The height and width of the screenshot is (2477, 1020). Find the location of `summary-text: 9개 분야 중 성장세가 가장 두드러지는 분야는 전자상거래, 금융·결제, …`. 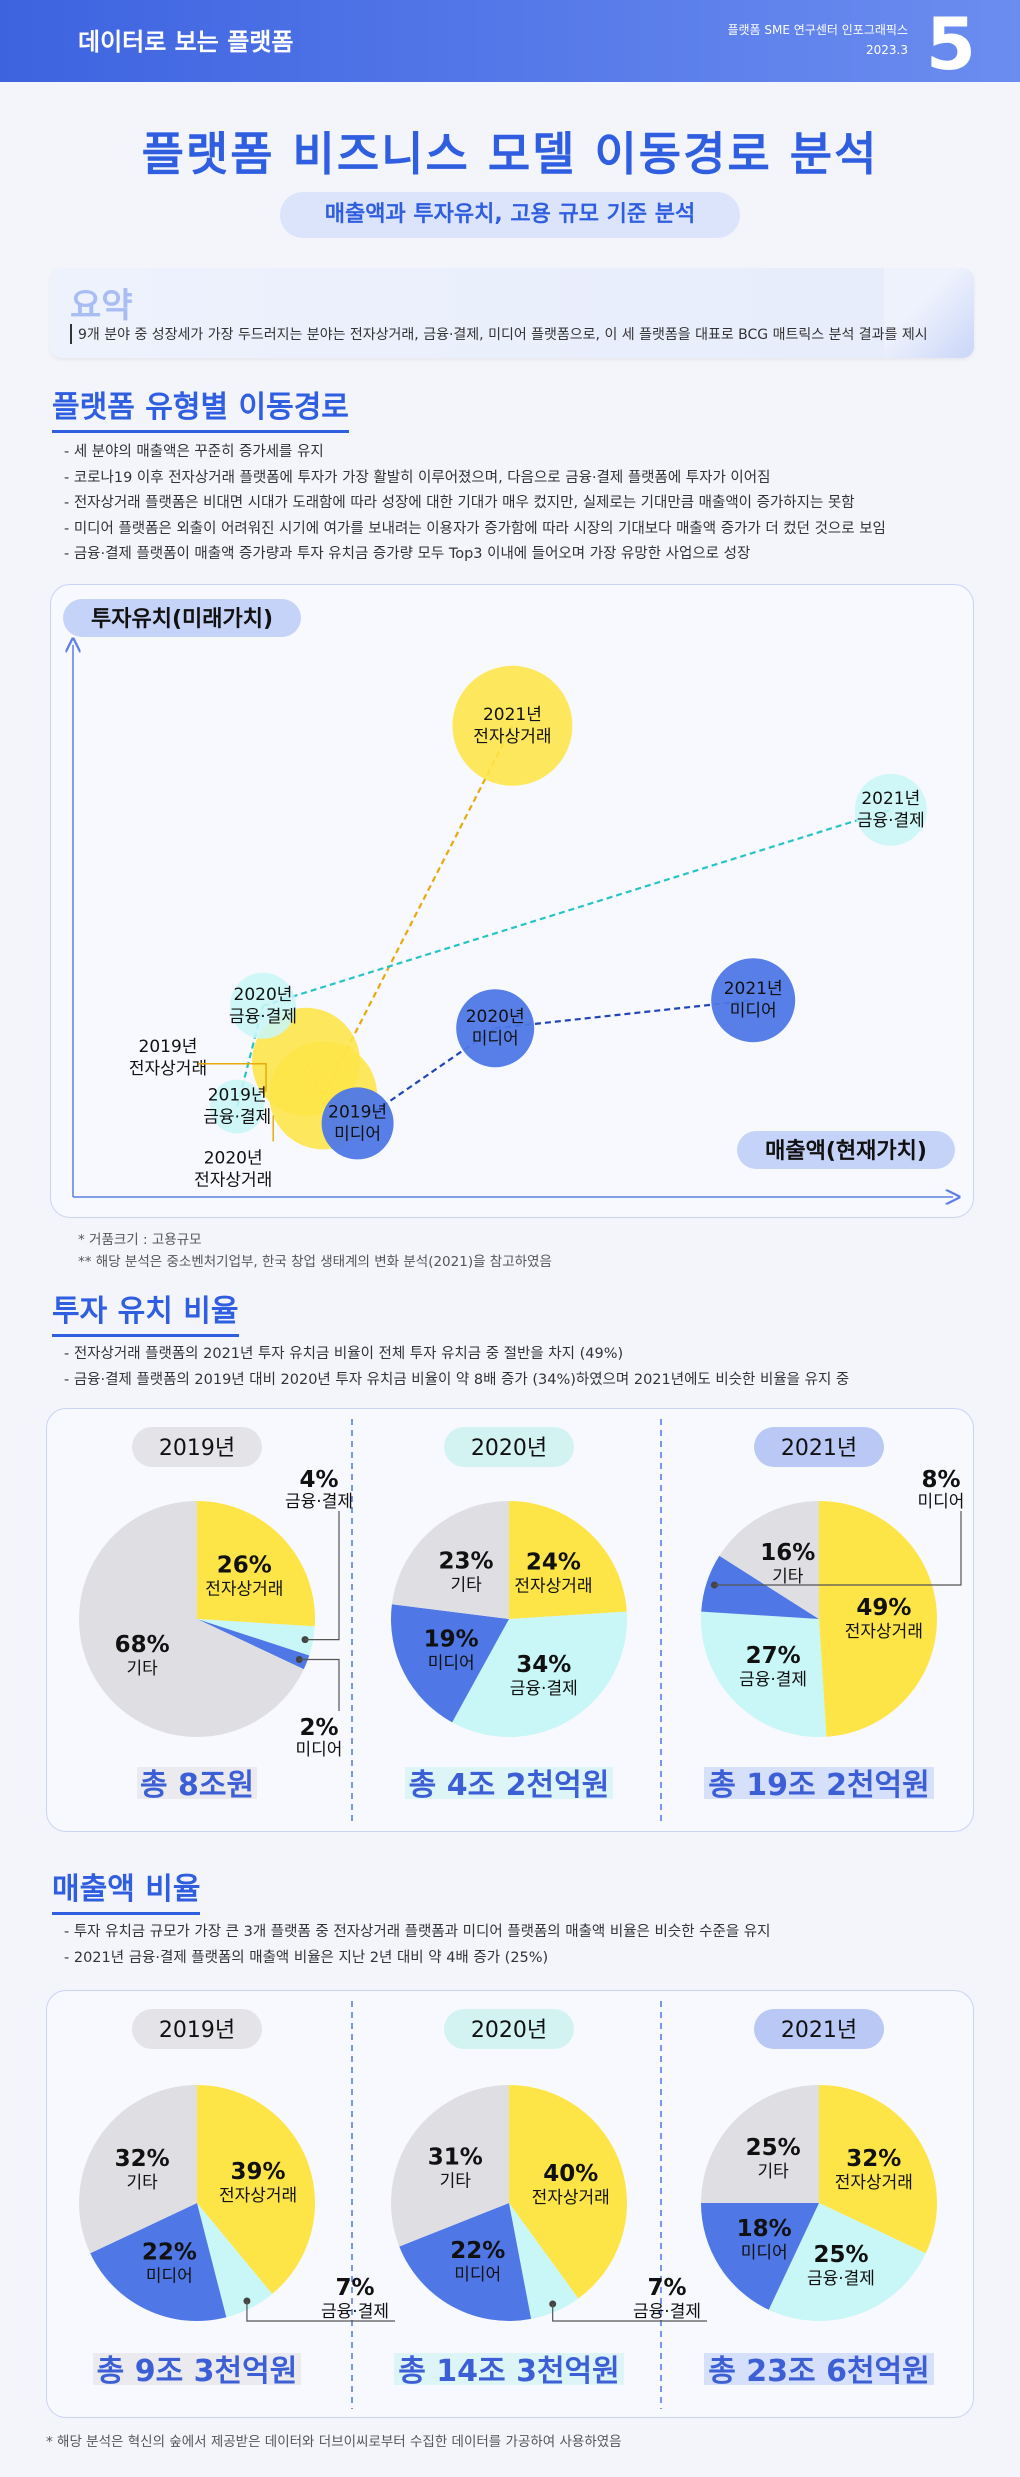

summary-text: 9개 분야 중 성장세가 가장 두드러지는 분야는 전자상거래, 금융·결제, … is located at coordinates (499, 334).